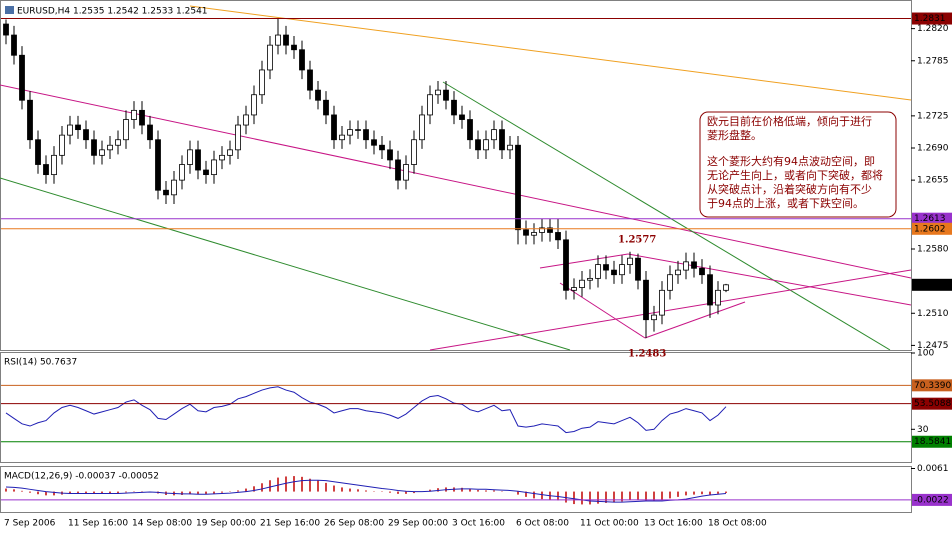 This screenshot has width=952, height=558. I want to click on x-tick-label: 11 Oct 00:00, so click(609, 524).